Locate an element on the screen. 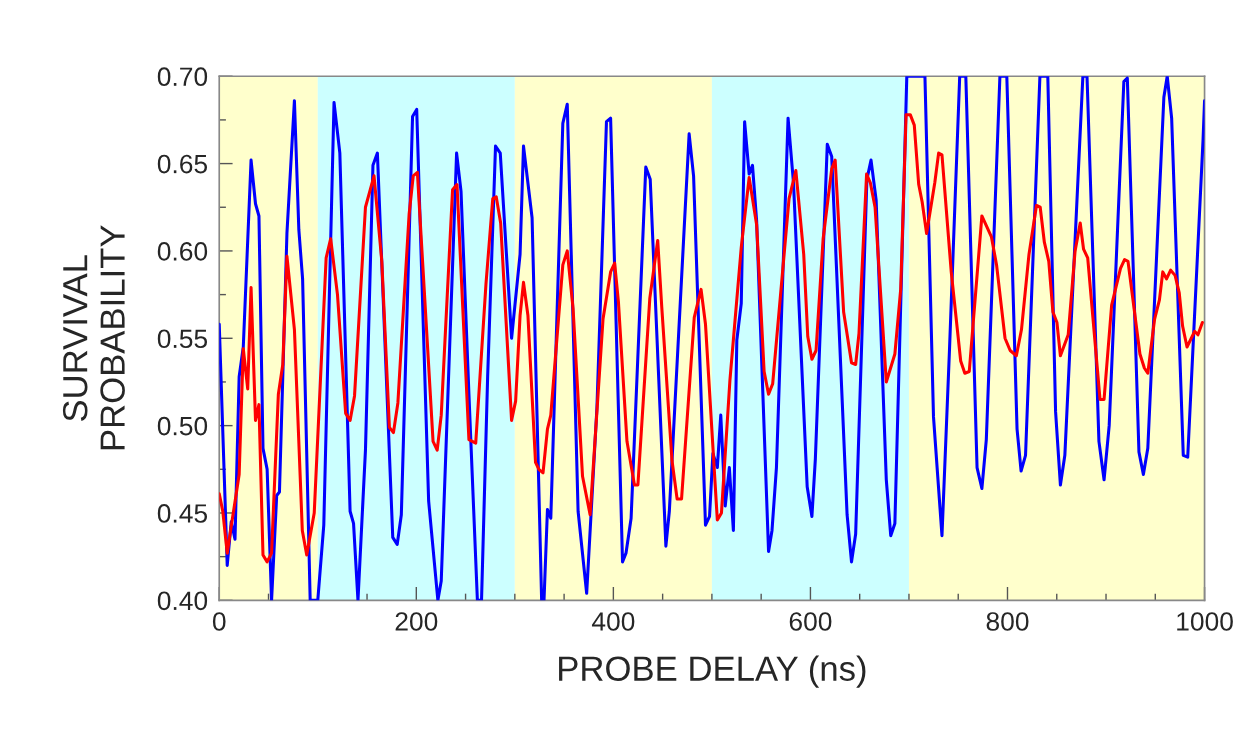 This screenshot has height=733, width=1260. x-tick-label: 0 is located at coordinates (219, 621).